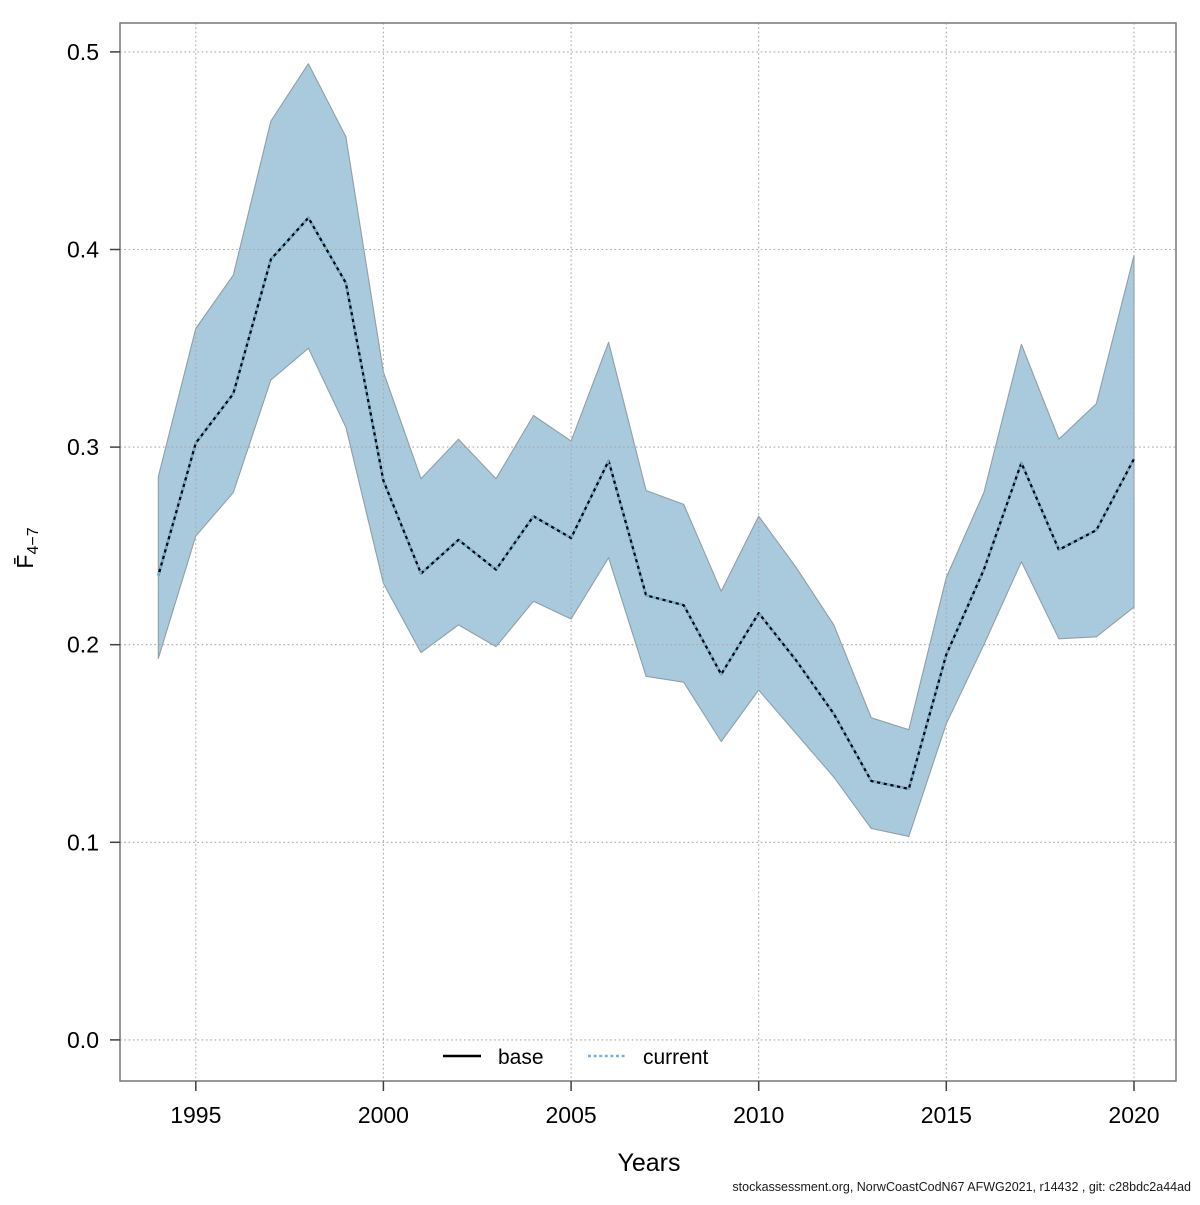  I want to click on x-tick-label: 2015, so click(946, 1115).